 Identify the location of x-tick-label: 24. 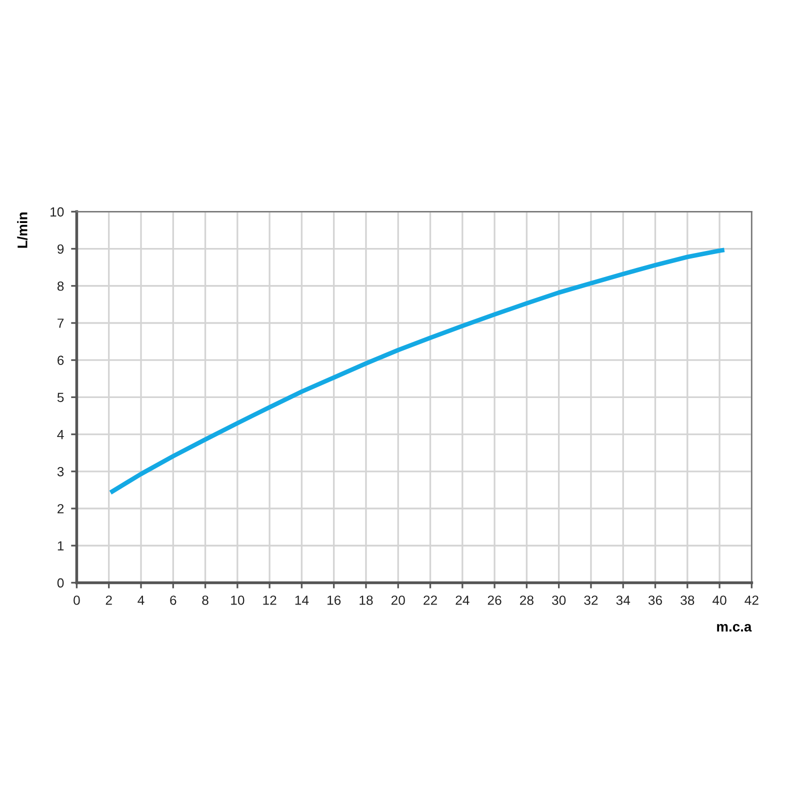
(463, 600).